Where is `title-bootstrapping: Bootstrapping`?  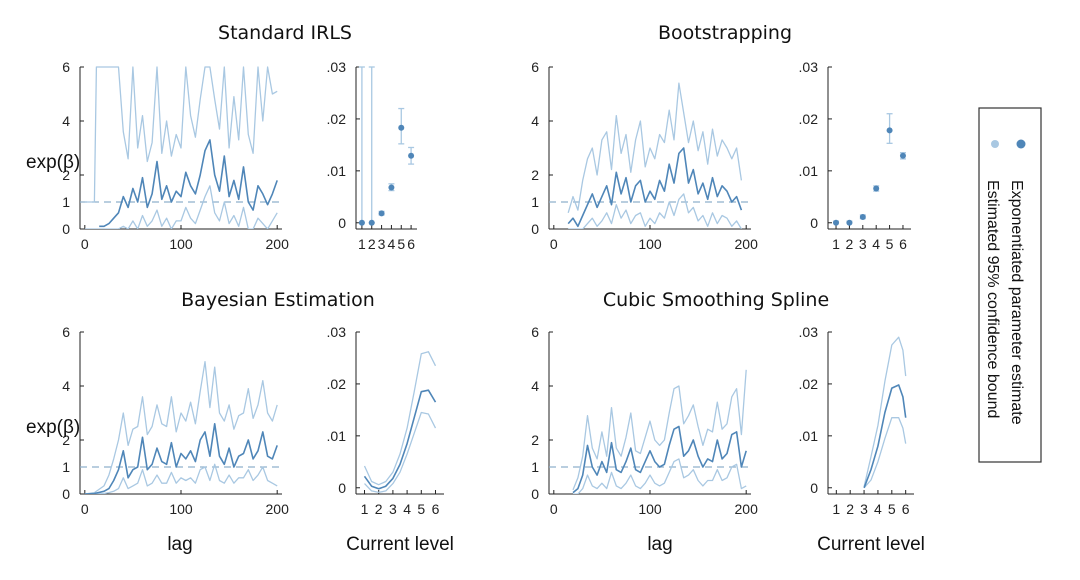 title-bootstrapping: Bootstrapping is located at coordinates (725, 33).